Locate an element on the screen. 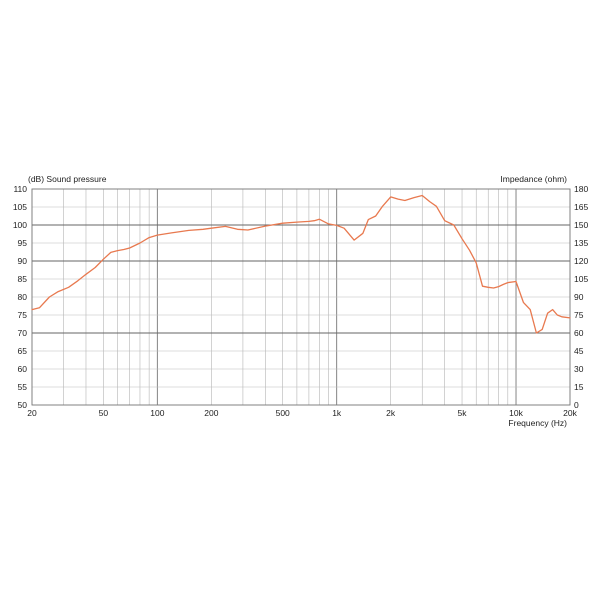 This screenshot has width=600, height=605. x-tick-label: 500 is located at coordinates (283, 413).